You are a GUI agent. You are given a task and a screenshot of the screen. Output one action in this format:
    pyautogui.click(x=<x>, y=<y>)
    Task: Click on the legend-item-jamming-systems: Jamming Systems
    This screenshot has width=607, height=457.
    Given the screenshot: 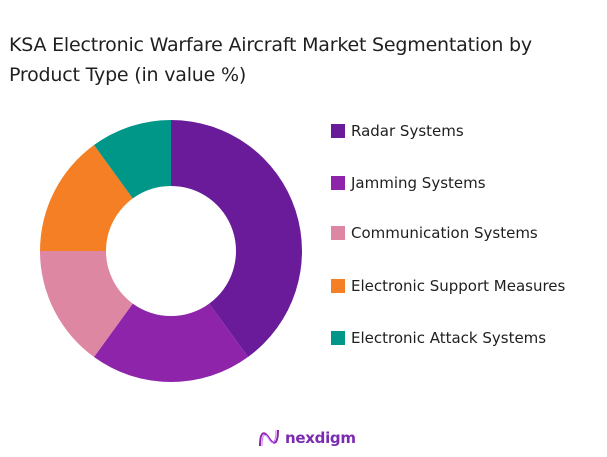 What is the action you would take?
    pyautogui.click(x=408, y=183)
    